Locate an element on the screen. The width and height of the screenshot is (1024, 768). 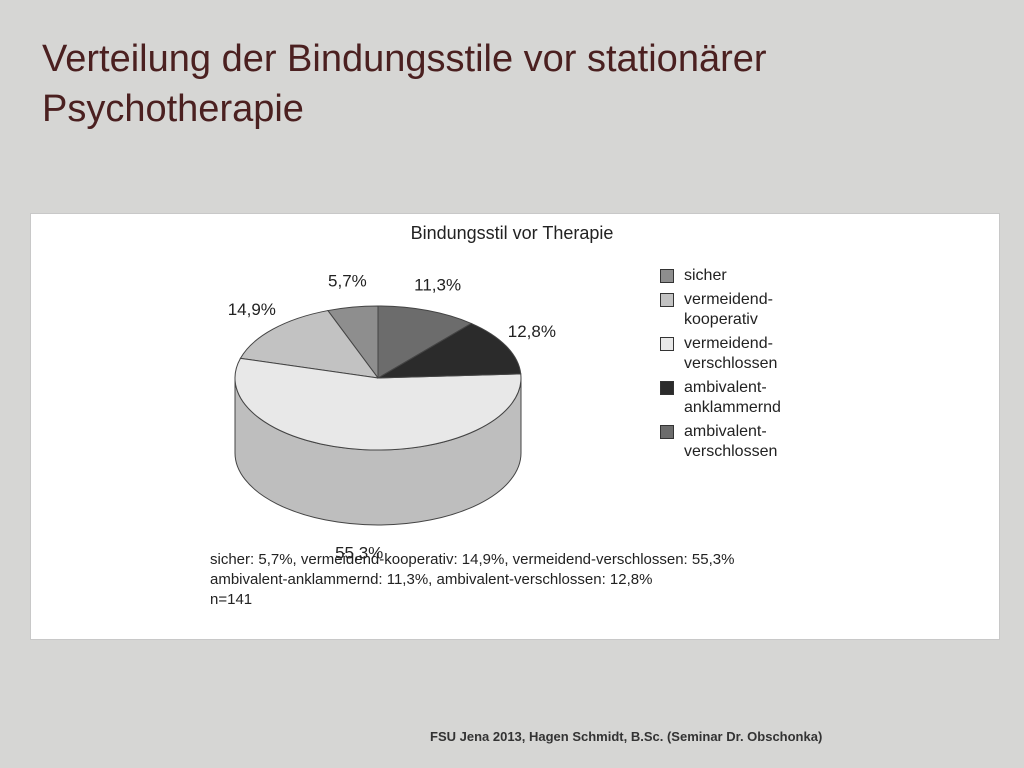
legend-label: vermeidend-verschlossen is located at coordinates (731, 353).